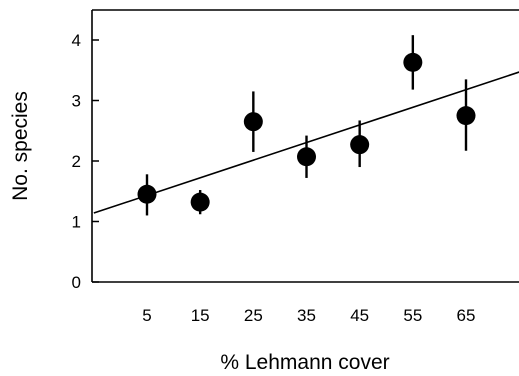 This screenshot has height=376, width=519. I want to click on x-tick-label: 65, so click(466, 315).